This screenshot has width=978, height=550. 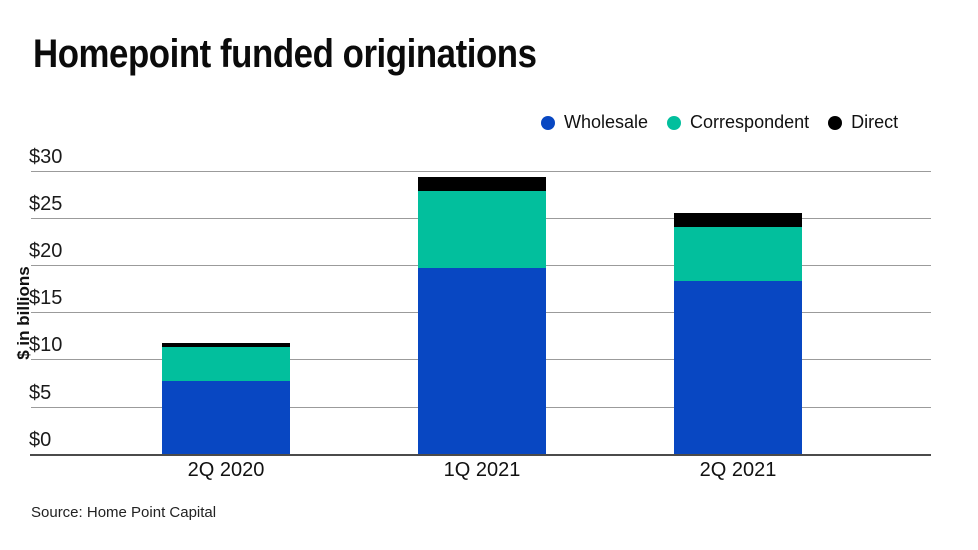 What do you see at coordinates (40, 392) in the screenshot?
I see `y-tick-label: $5` at bounding box center [40, 392].